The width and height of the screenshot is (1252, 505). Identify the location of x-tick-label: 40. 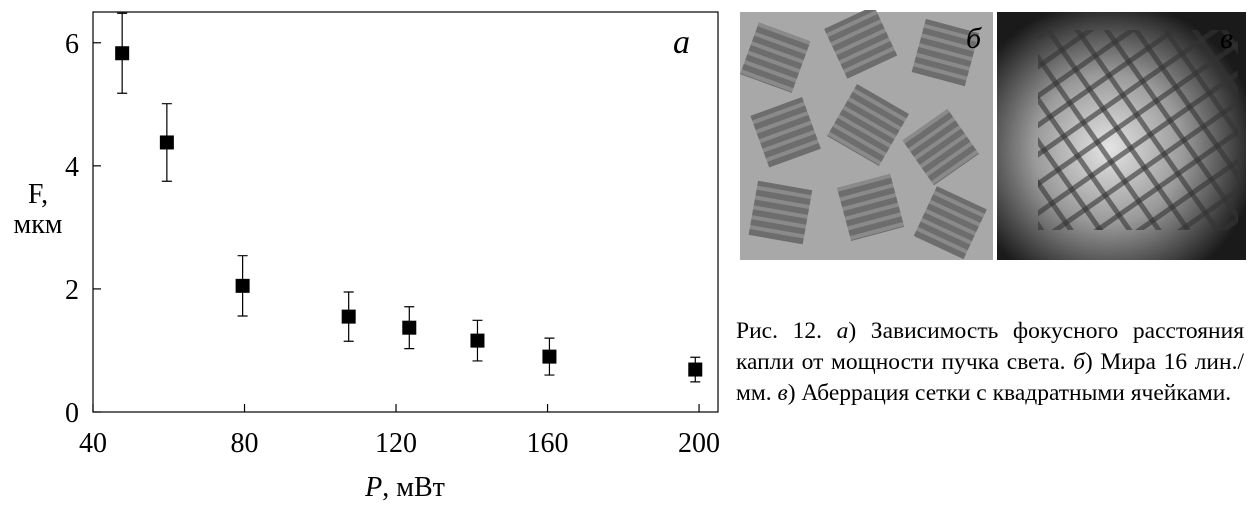
(93, 443).